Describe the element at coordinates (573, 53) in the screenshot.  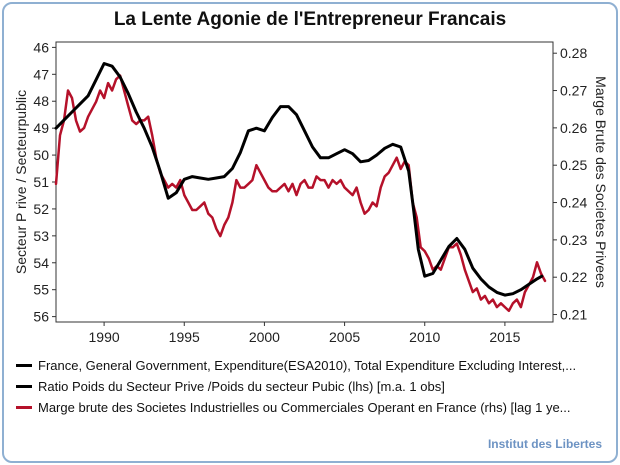
I see `right-tick-label: 0.28` at that location.